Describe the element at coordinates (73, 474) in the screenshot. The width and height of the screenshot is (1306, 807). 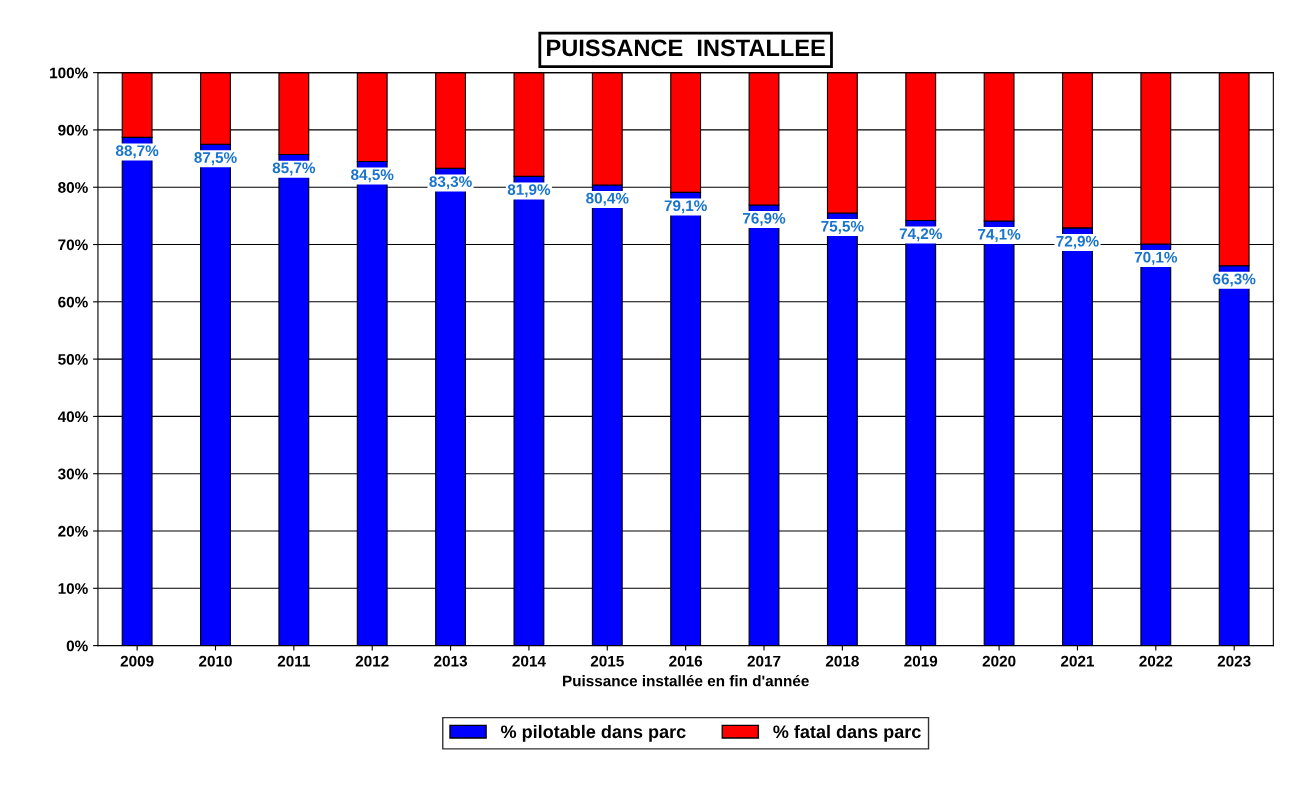
I see `y-tick-label: 30%` at that location.